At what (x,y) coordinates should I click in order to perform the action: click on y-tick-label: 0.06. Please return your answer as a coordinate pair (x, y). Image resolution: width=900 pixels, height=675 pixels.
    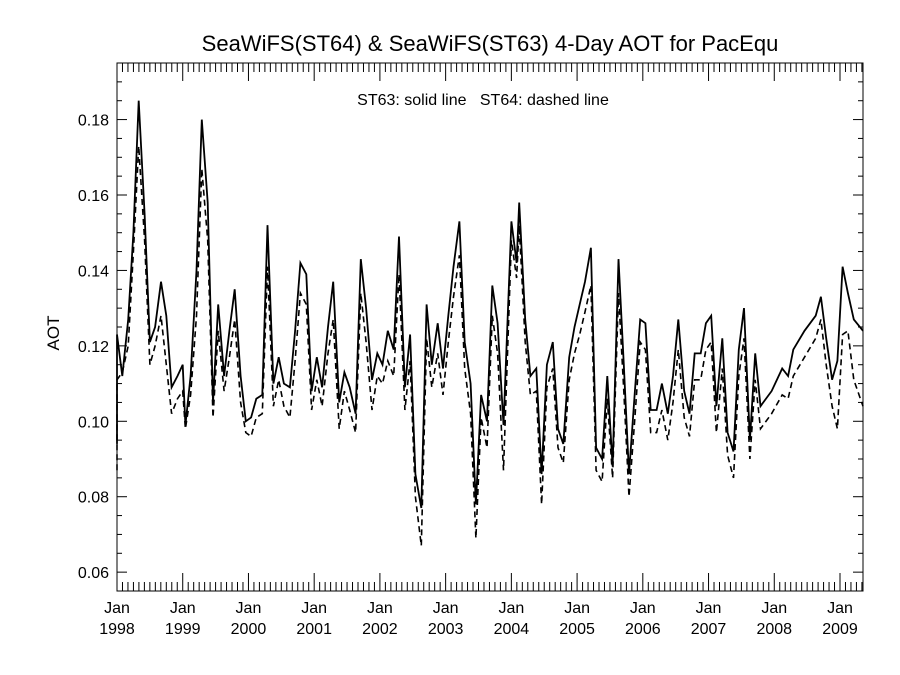
    Looking at the image, I should click on (93, 573).